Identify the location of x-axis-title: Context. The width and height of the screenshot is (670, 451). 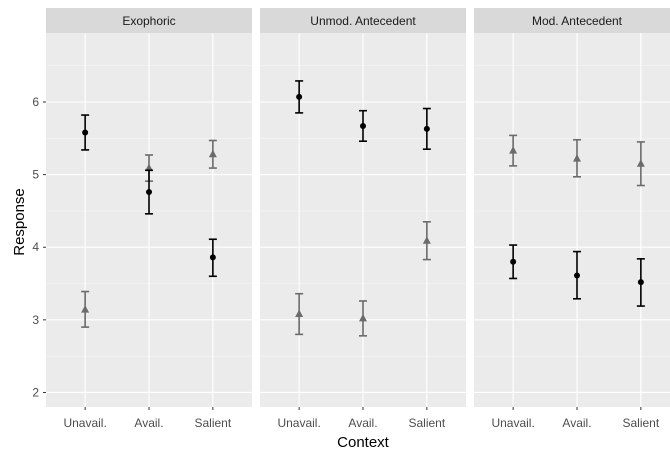
(363, 442).